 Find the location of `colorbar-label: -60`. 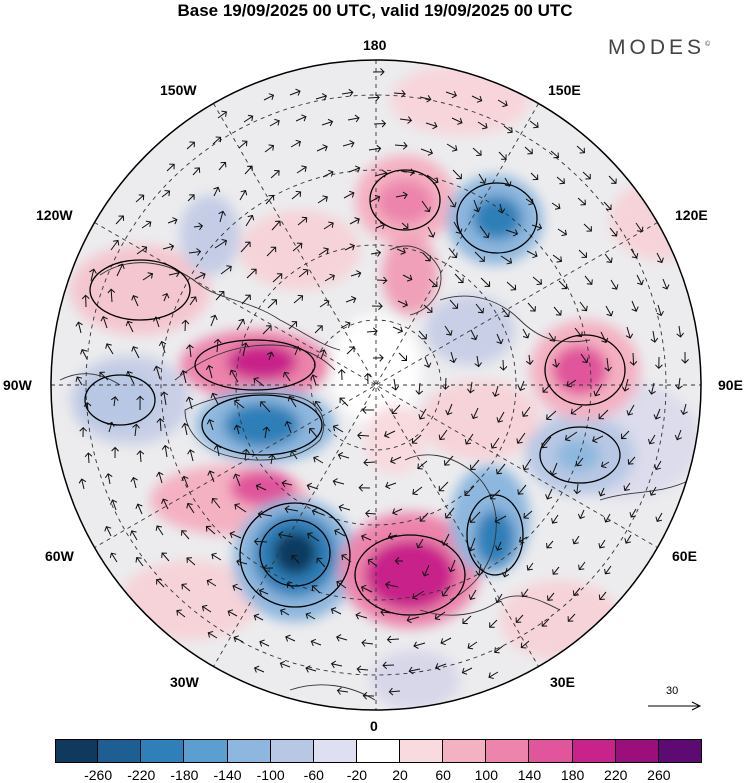

colorbar-label: -60 is located at coordinates (313, 775).